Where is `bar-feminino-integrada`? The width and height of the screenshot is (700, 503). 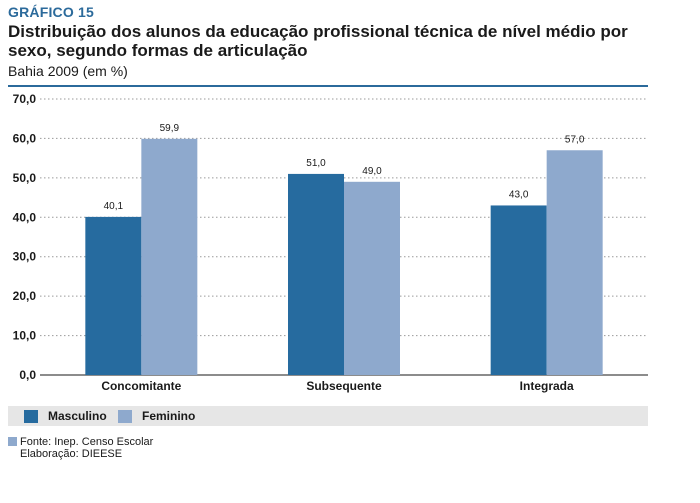
bar-feminino-integrada is located at coordinates (574, 262).